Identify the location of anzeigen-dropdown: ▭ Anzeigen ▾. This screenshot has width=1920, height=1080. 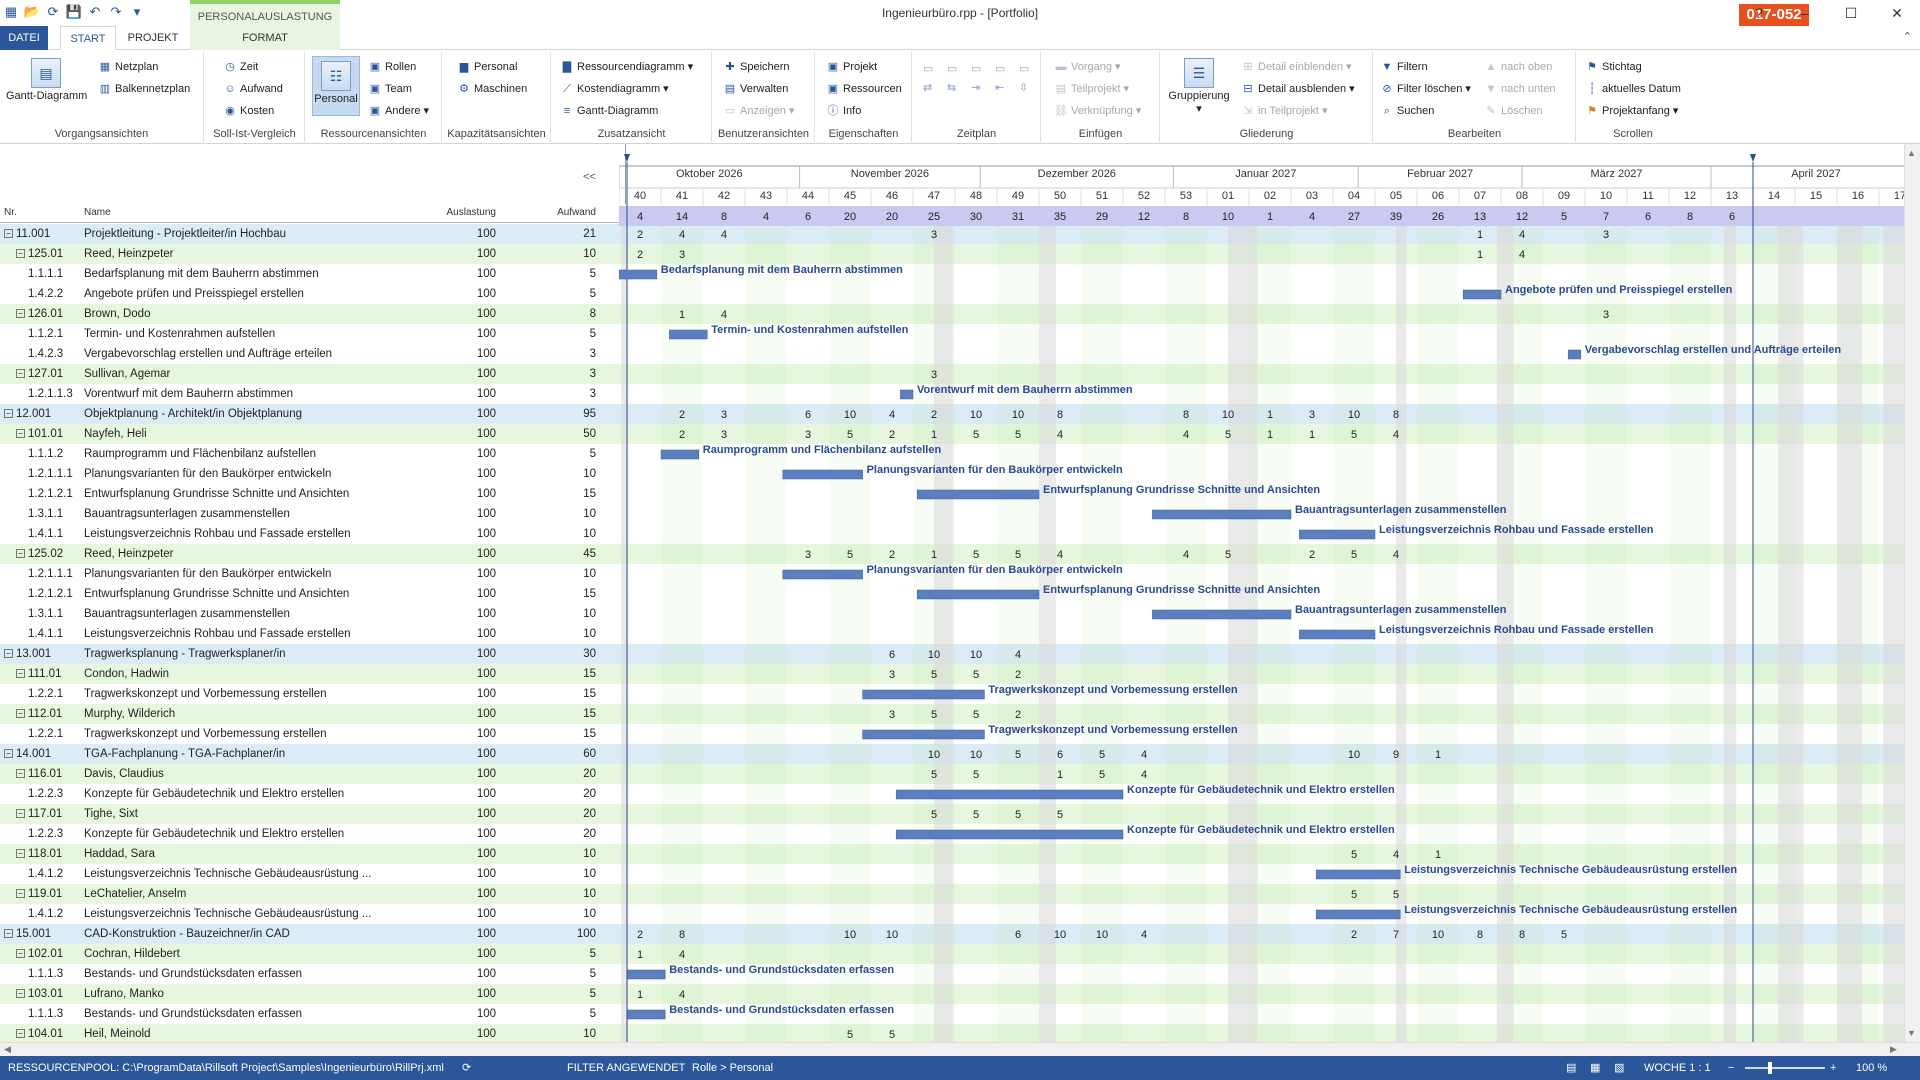
(759, 111).